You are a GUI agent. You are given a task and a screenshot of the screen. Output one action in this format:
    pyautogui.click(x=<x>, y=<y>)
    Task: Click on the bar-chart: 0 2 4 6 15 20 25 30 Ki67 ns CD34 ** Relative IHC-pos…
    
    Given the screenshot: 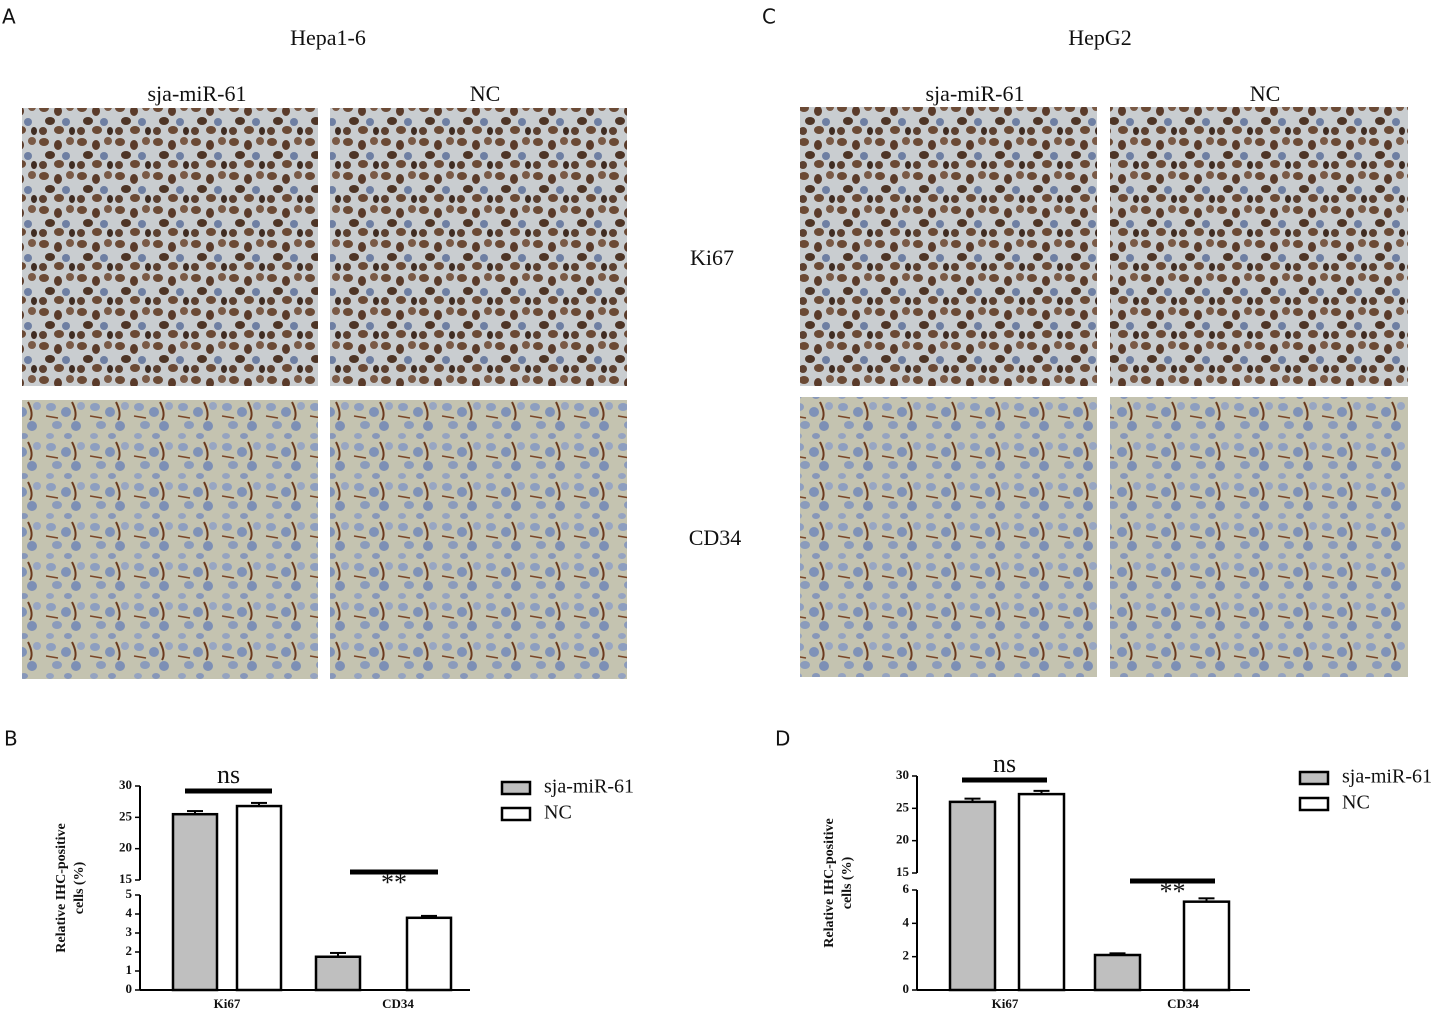 What is the action you would take?
    pyautogui.click(x=1127, y=880)
    